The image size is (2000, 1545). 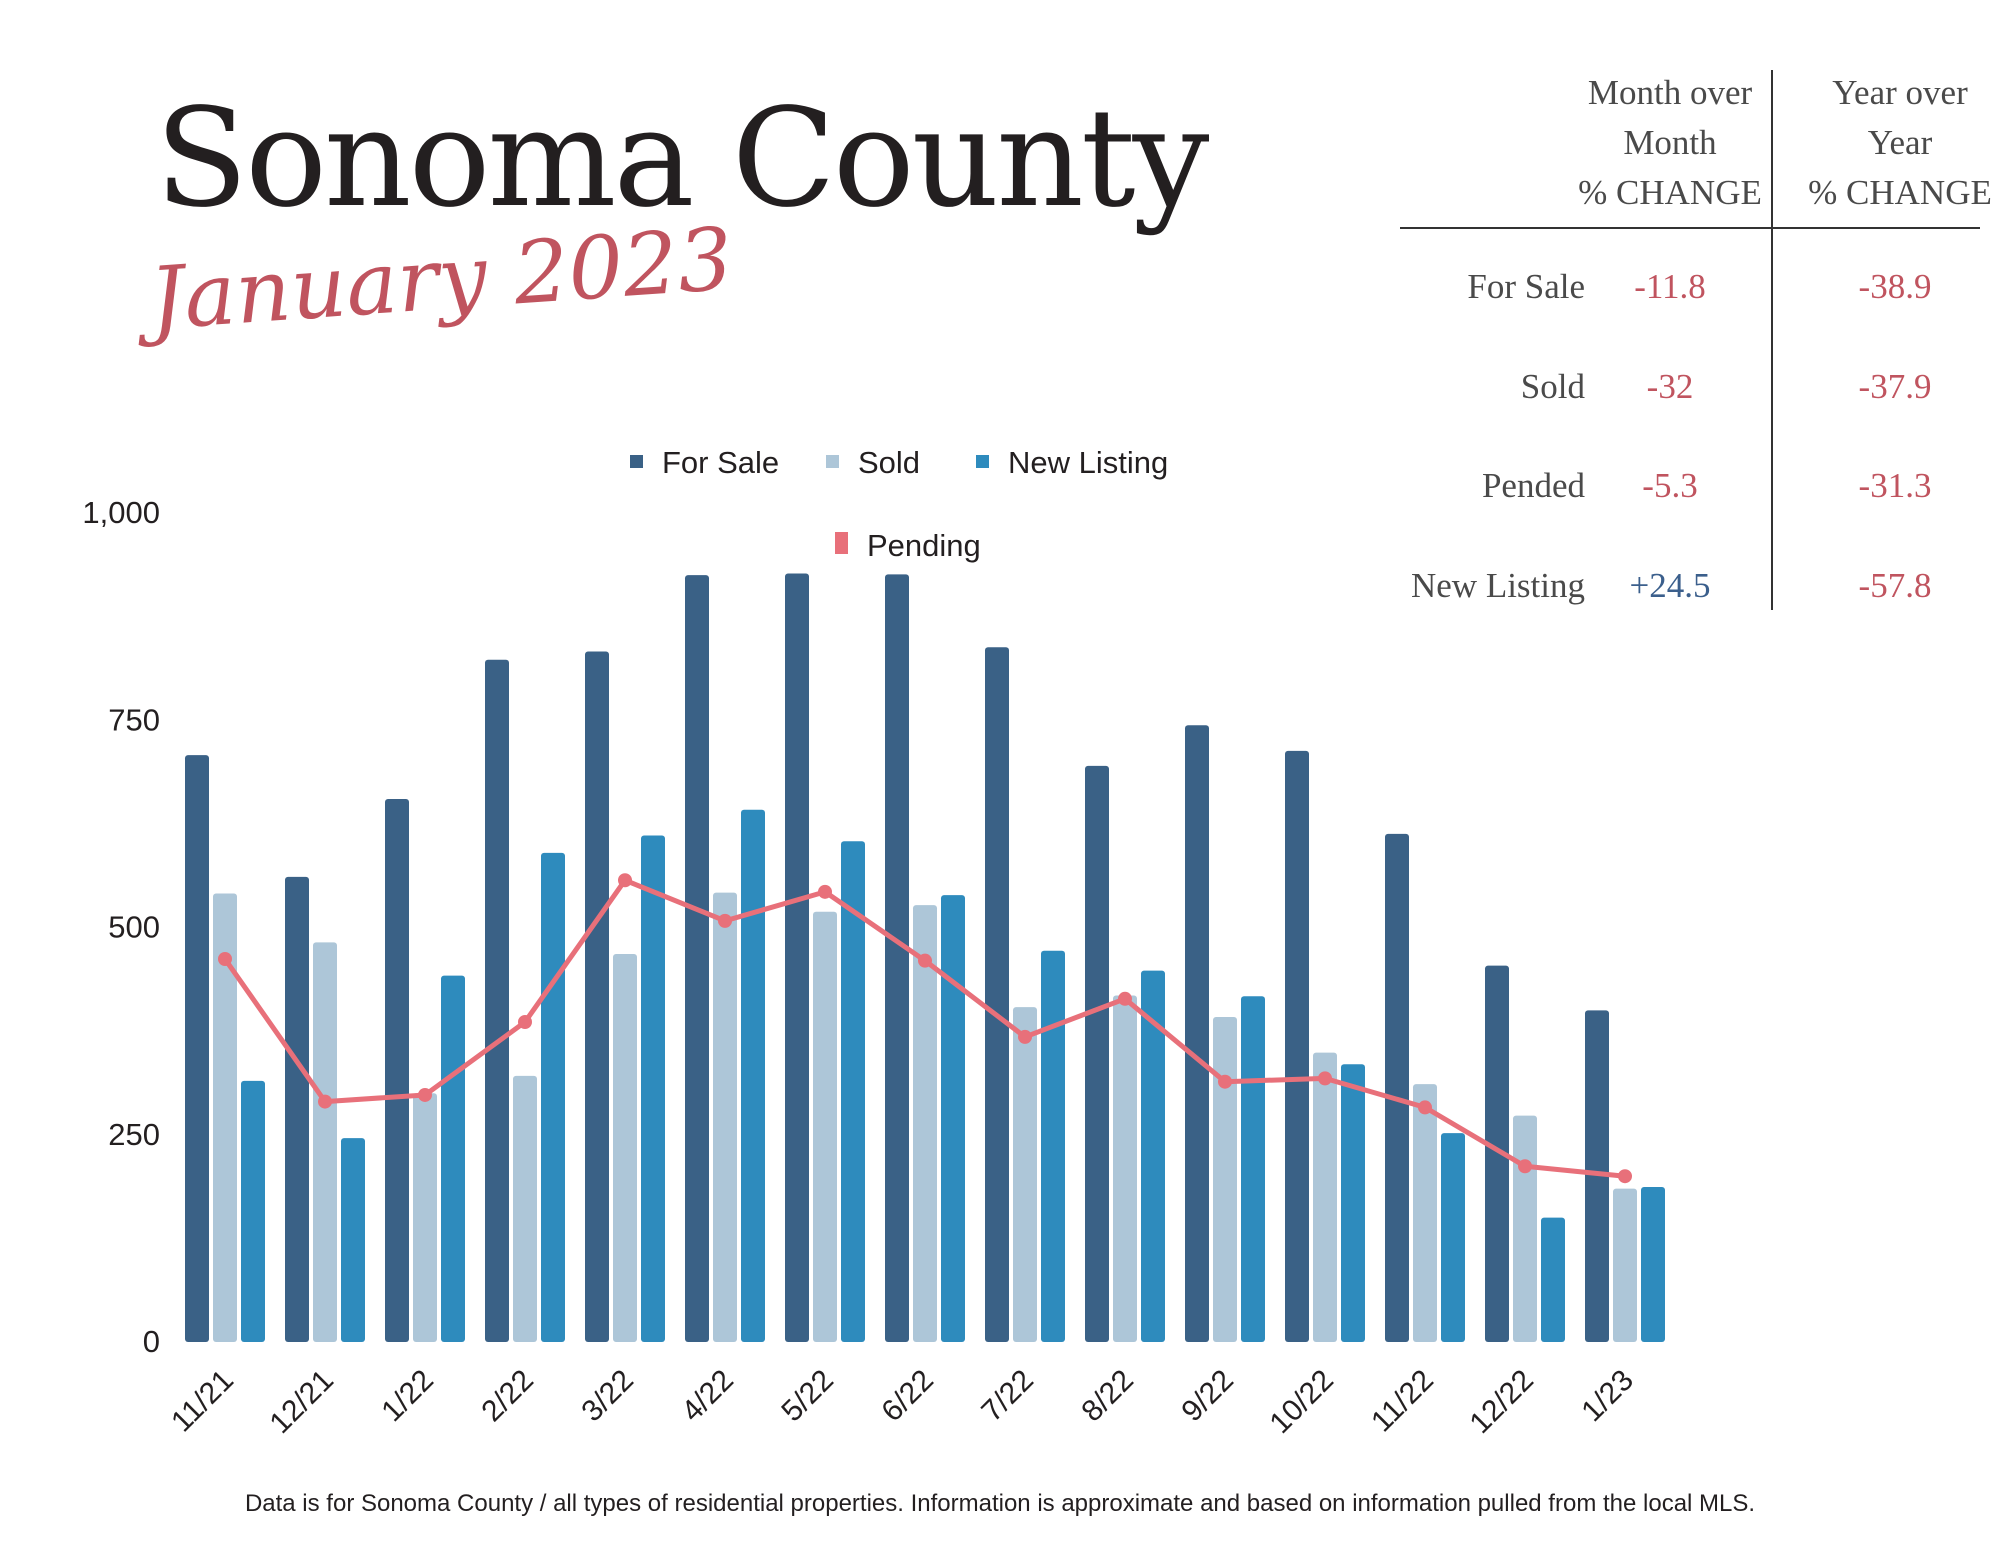 What do you see at coordinates (1497, 585) in the screenshot?
I see `row-label: New Listing` at bounding box center [1497, 585].